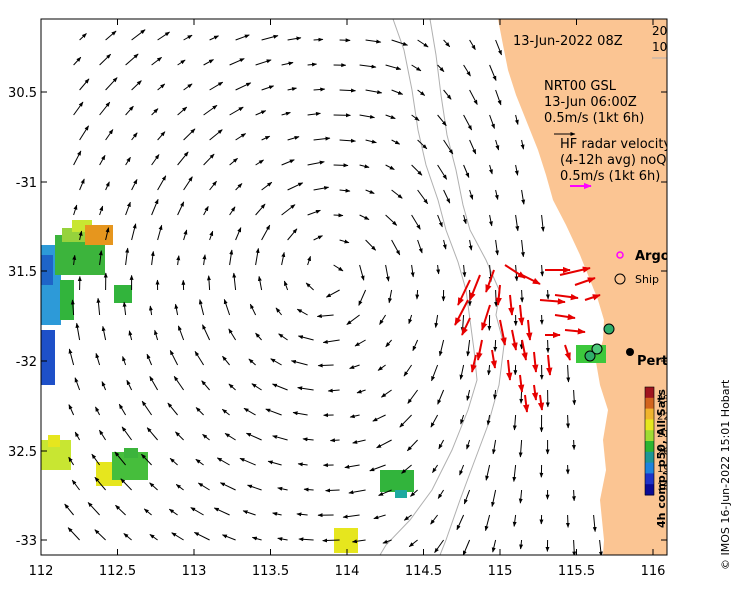 The height and width of the screenshot is (592, 740). What do you see at coordinates (657, 361) in the screenshot?
I see `city-label: Perth` at bounding box center [657, 361].